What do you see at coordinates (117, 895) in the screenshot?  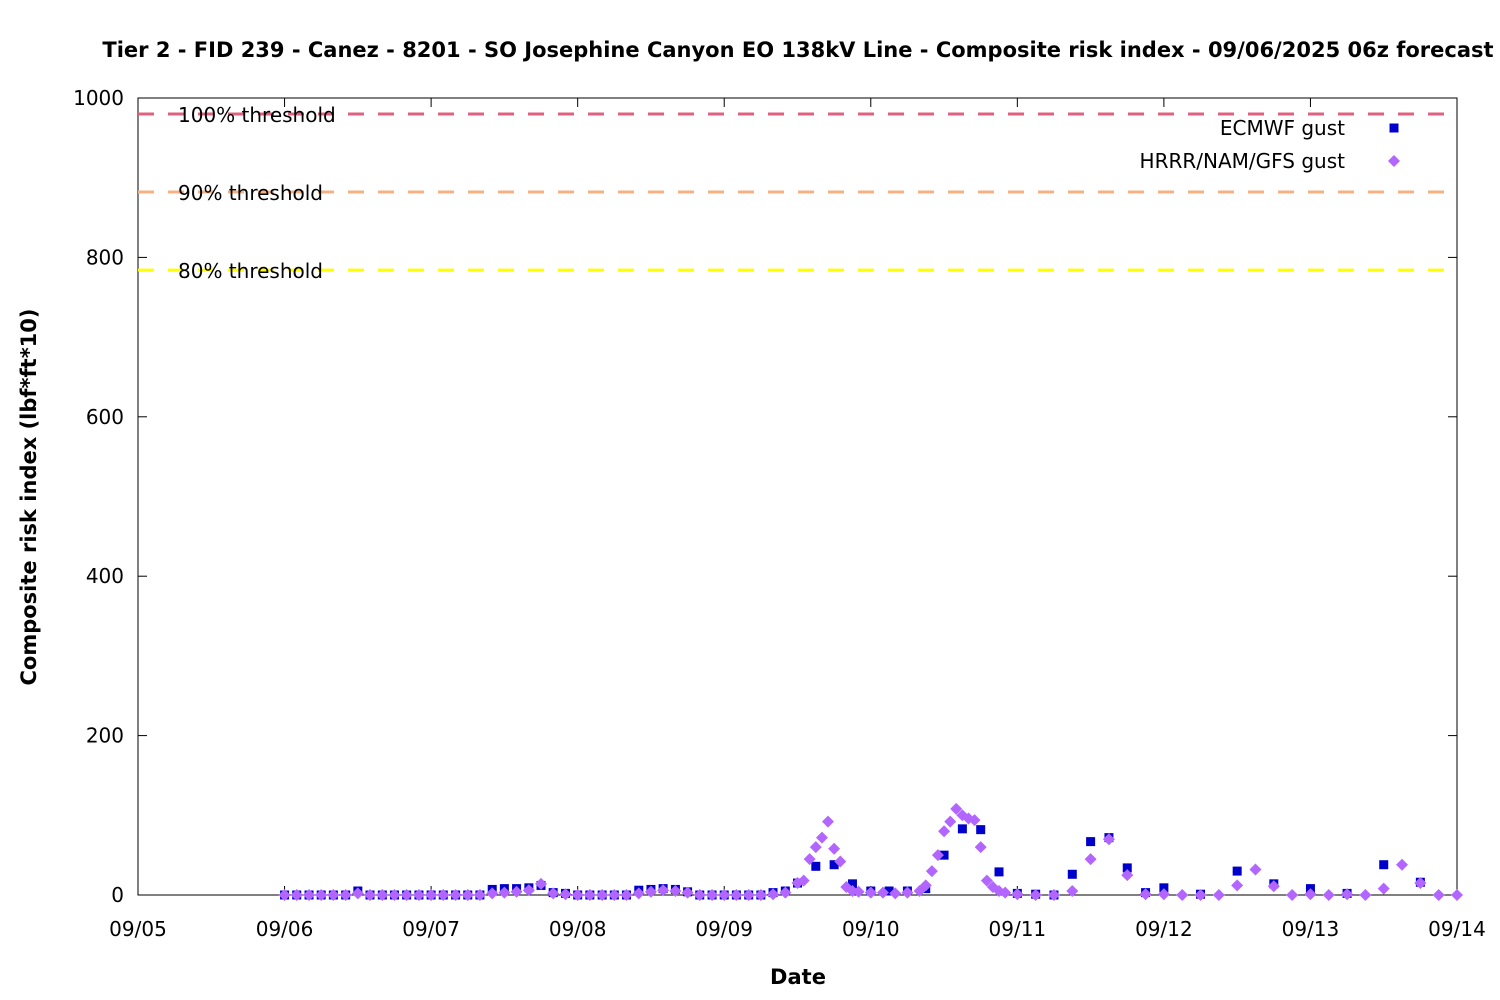 I see `y-tick-label: 0` at bounding box center [117, 895].